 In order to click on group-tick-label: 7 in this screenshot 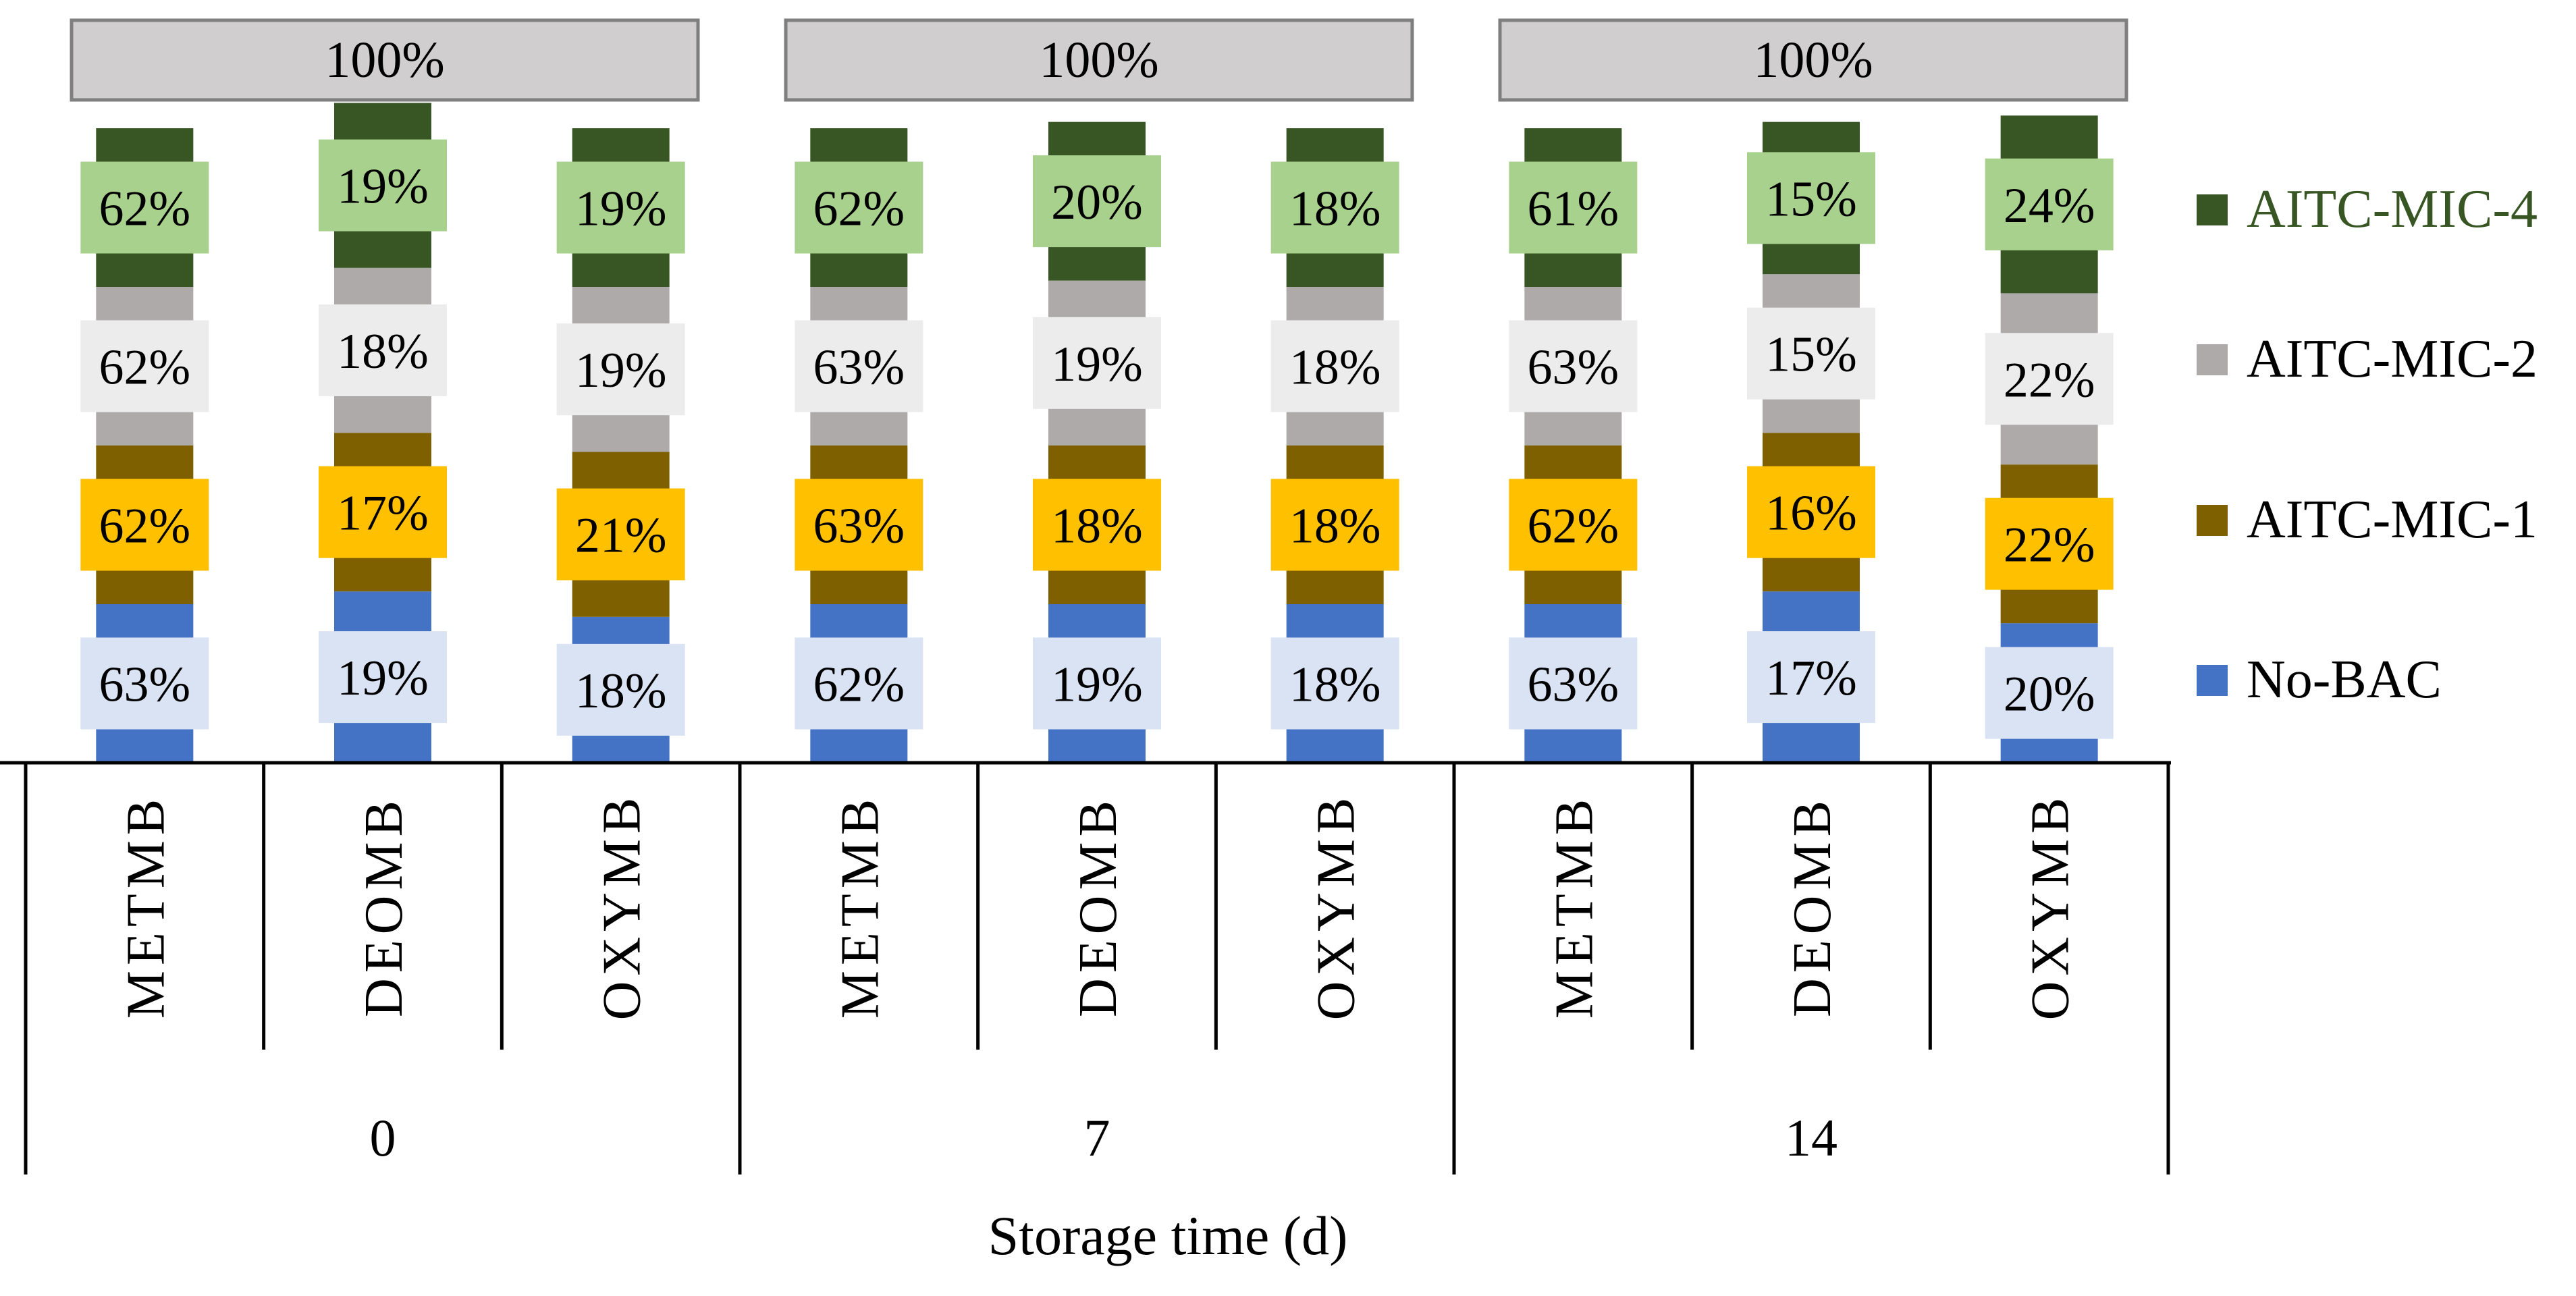, I will do `click(1097, 1137)`.